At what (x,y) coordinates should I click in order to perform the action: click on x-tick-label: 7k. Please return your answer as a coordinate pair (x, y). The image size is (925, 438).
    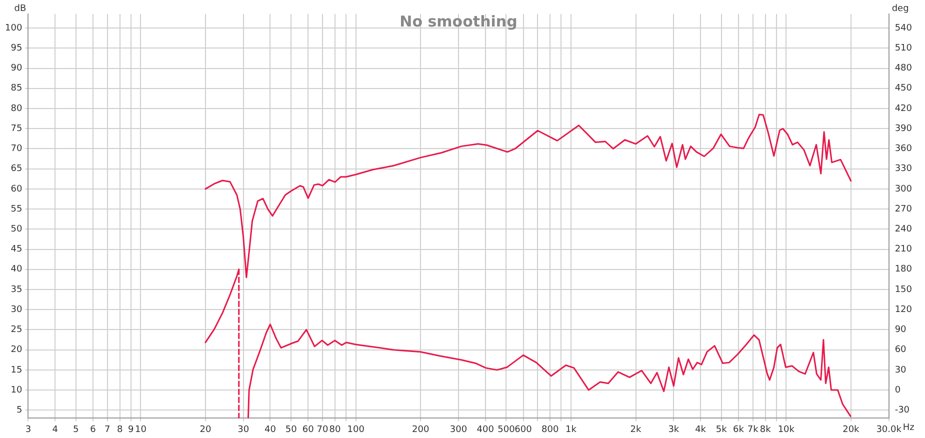
    Looking at the image, I should click on (753, 429).